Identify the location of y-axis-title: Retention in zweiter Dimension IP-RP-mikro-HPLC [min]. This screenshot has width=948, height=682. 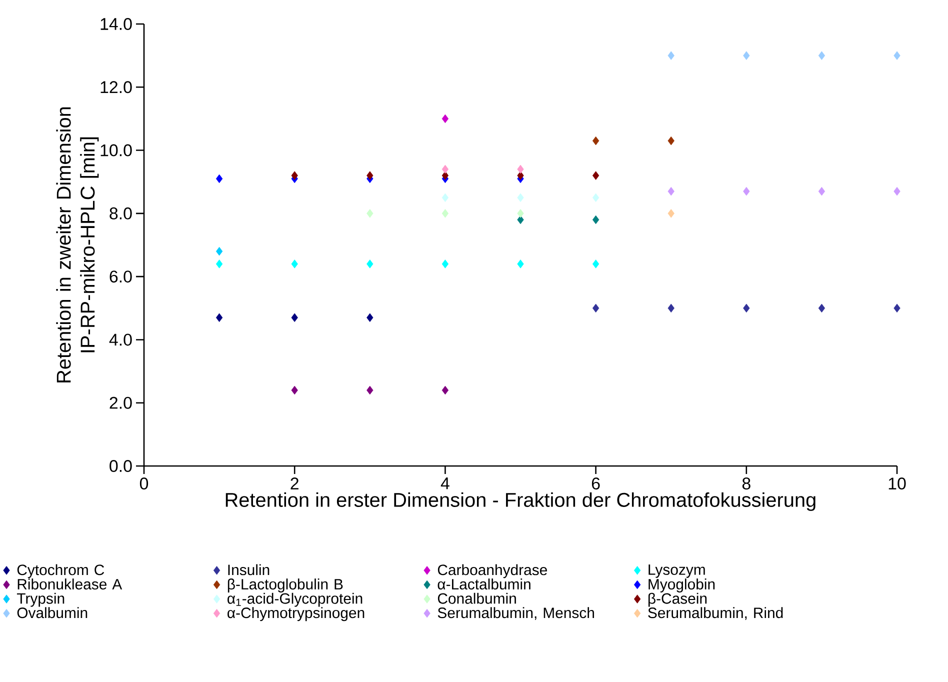
(77, 244).